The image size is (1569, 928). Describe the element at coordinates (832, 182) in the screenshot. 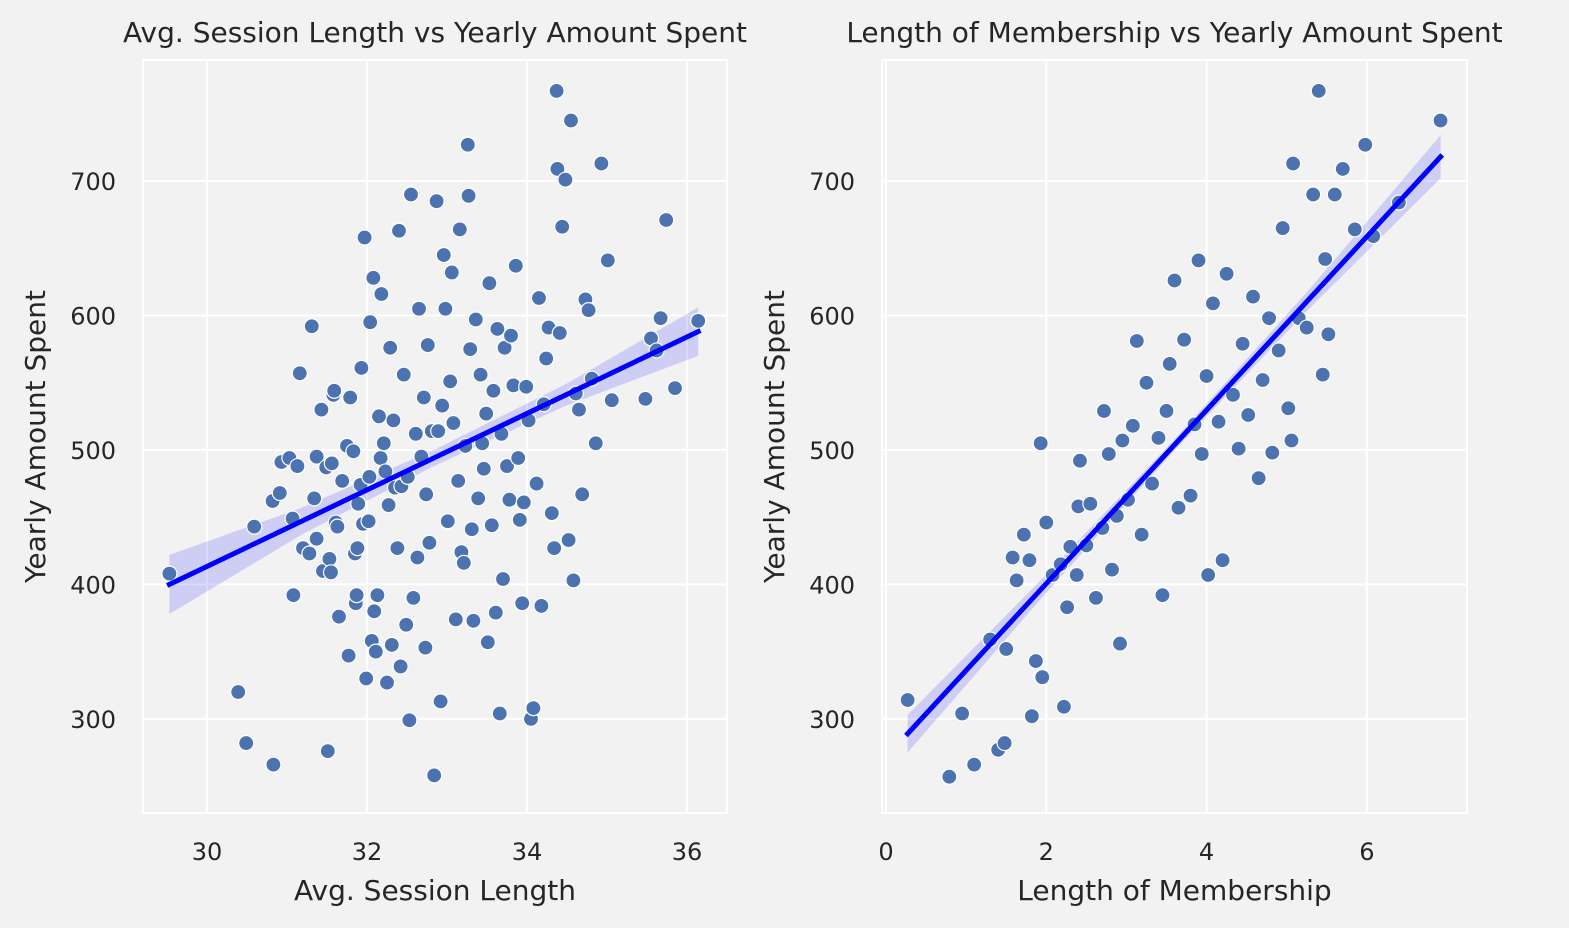

I see `y-tick-label: 700` at that location.